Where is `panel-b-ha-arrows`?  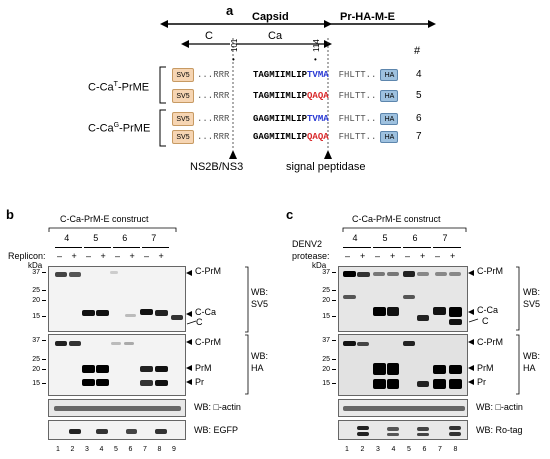 panel-b-ha-arrows is located at coordinates (189, 362).